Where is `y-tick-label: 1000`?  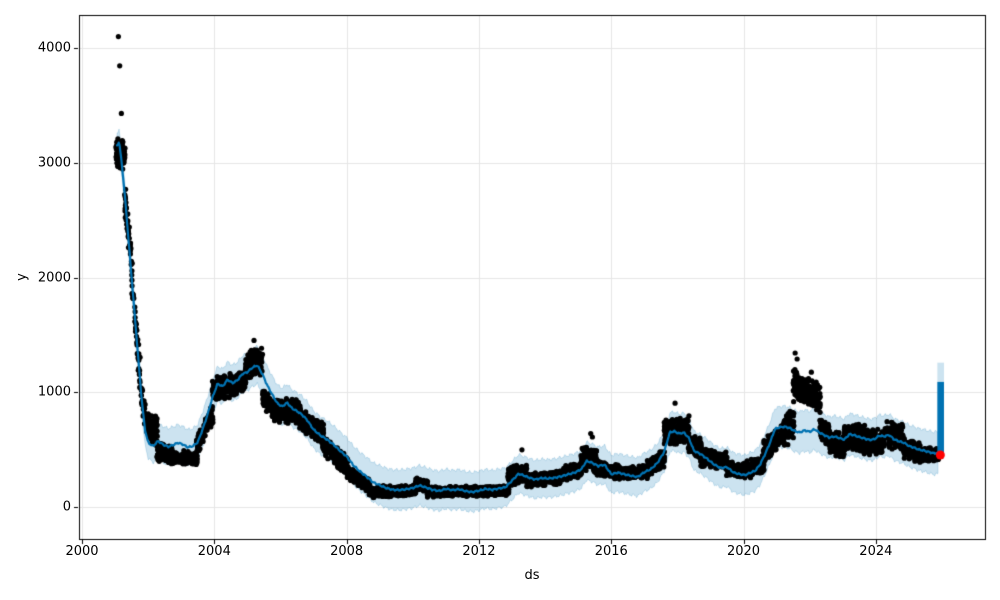 y-tick-label: 1000 is located at coordinates (54, 392).